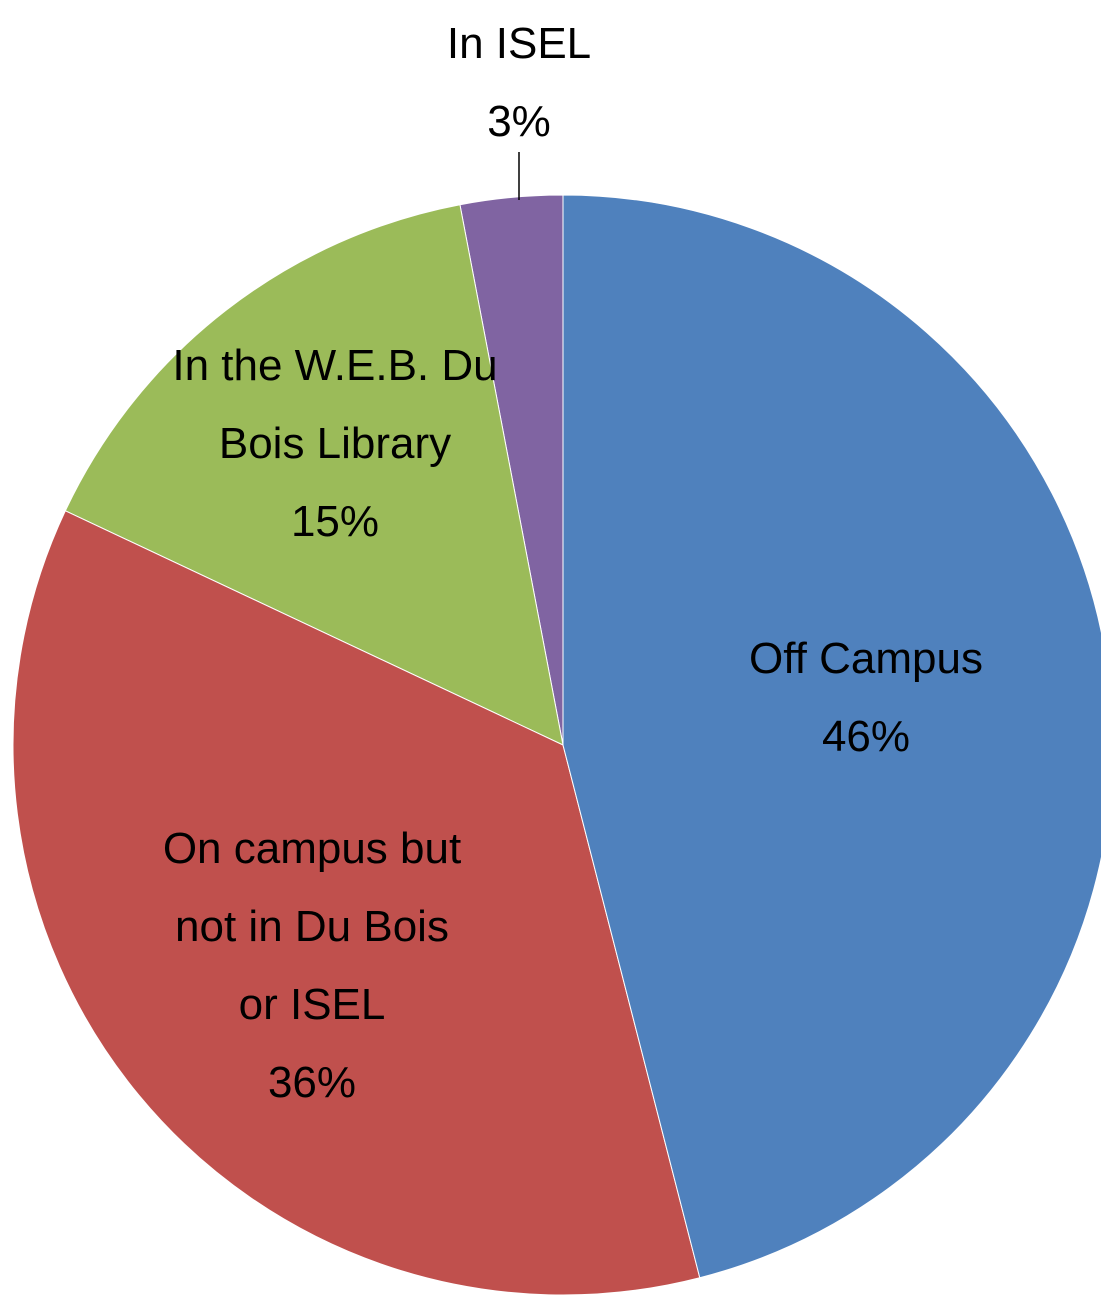 This screenshot has height=1296, width=1101. What do you see at coordinates (866, 658) in the screenshot?
I see `category-label: Off Campus` at bounding box center [866, 658].